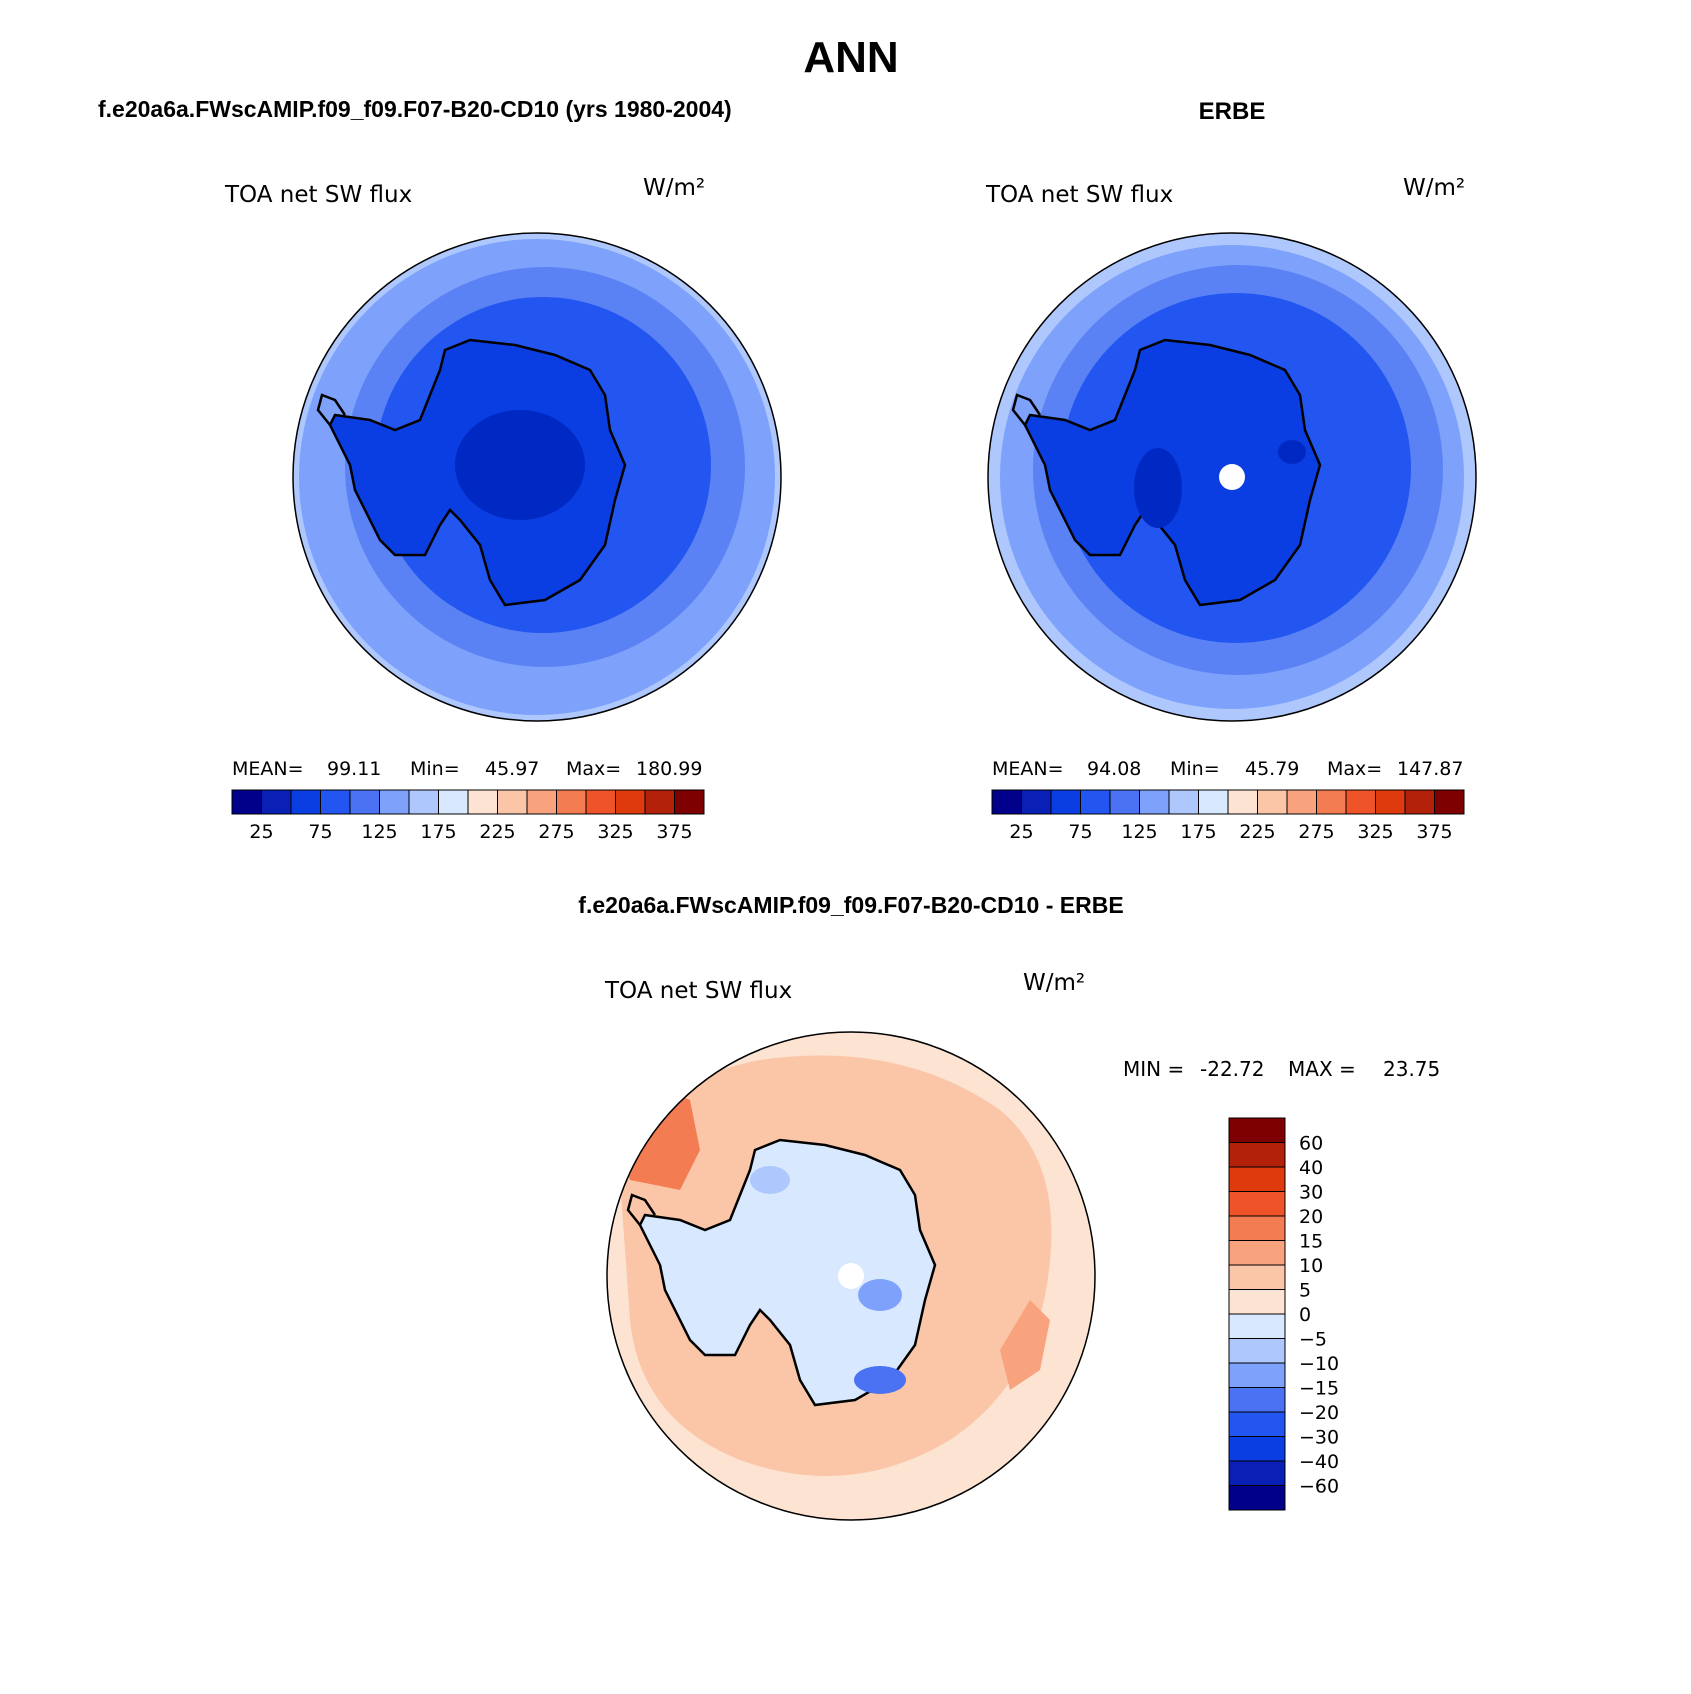 This screenshot has height=1694, width=1691. What do you see at coordinates (1311, 1266) in the screenshot?
I see `colorbar-tick-label: 10` at bounding box center [1311, 1266].